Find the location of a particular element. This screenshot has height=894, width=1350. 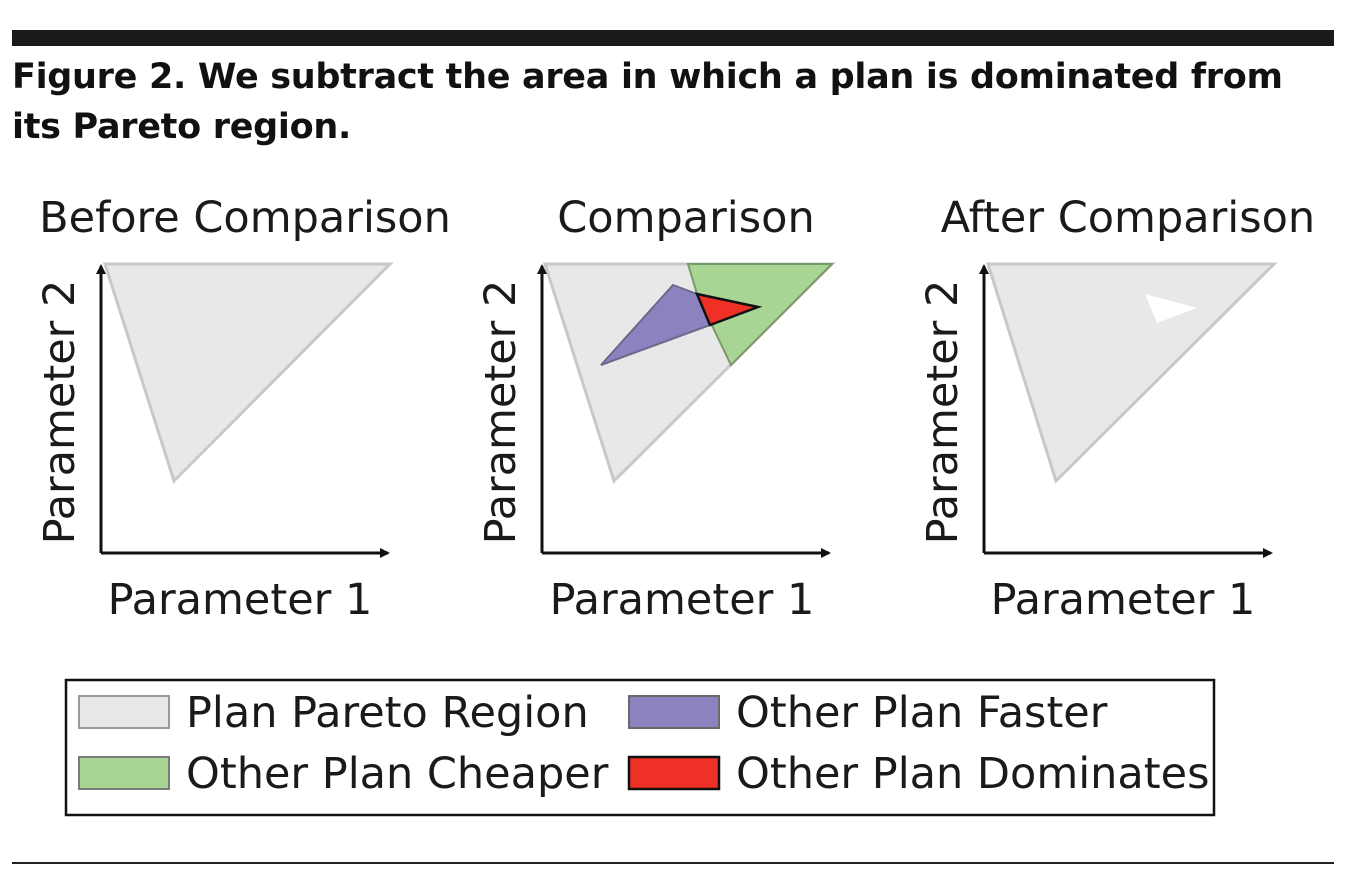

legend-label-faster: Other Plan Faster is located at coordinates (922, 713).